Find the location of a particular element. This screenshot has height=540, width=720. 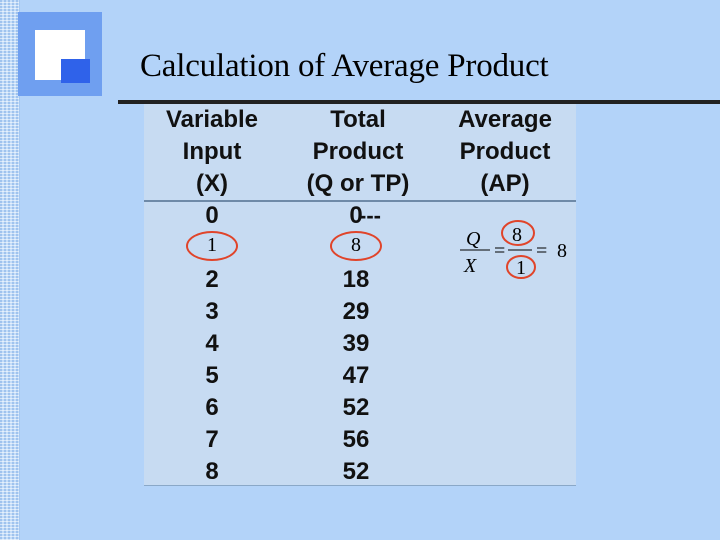

cell-x-value: 7 is located at coordinates (212, 439).